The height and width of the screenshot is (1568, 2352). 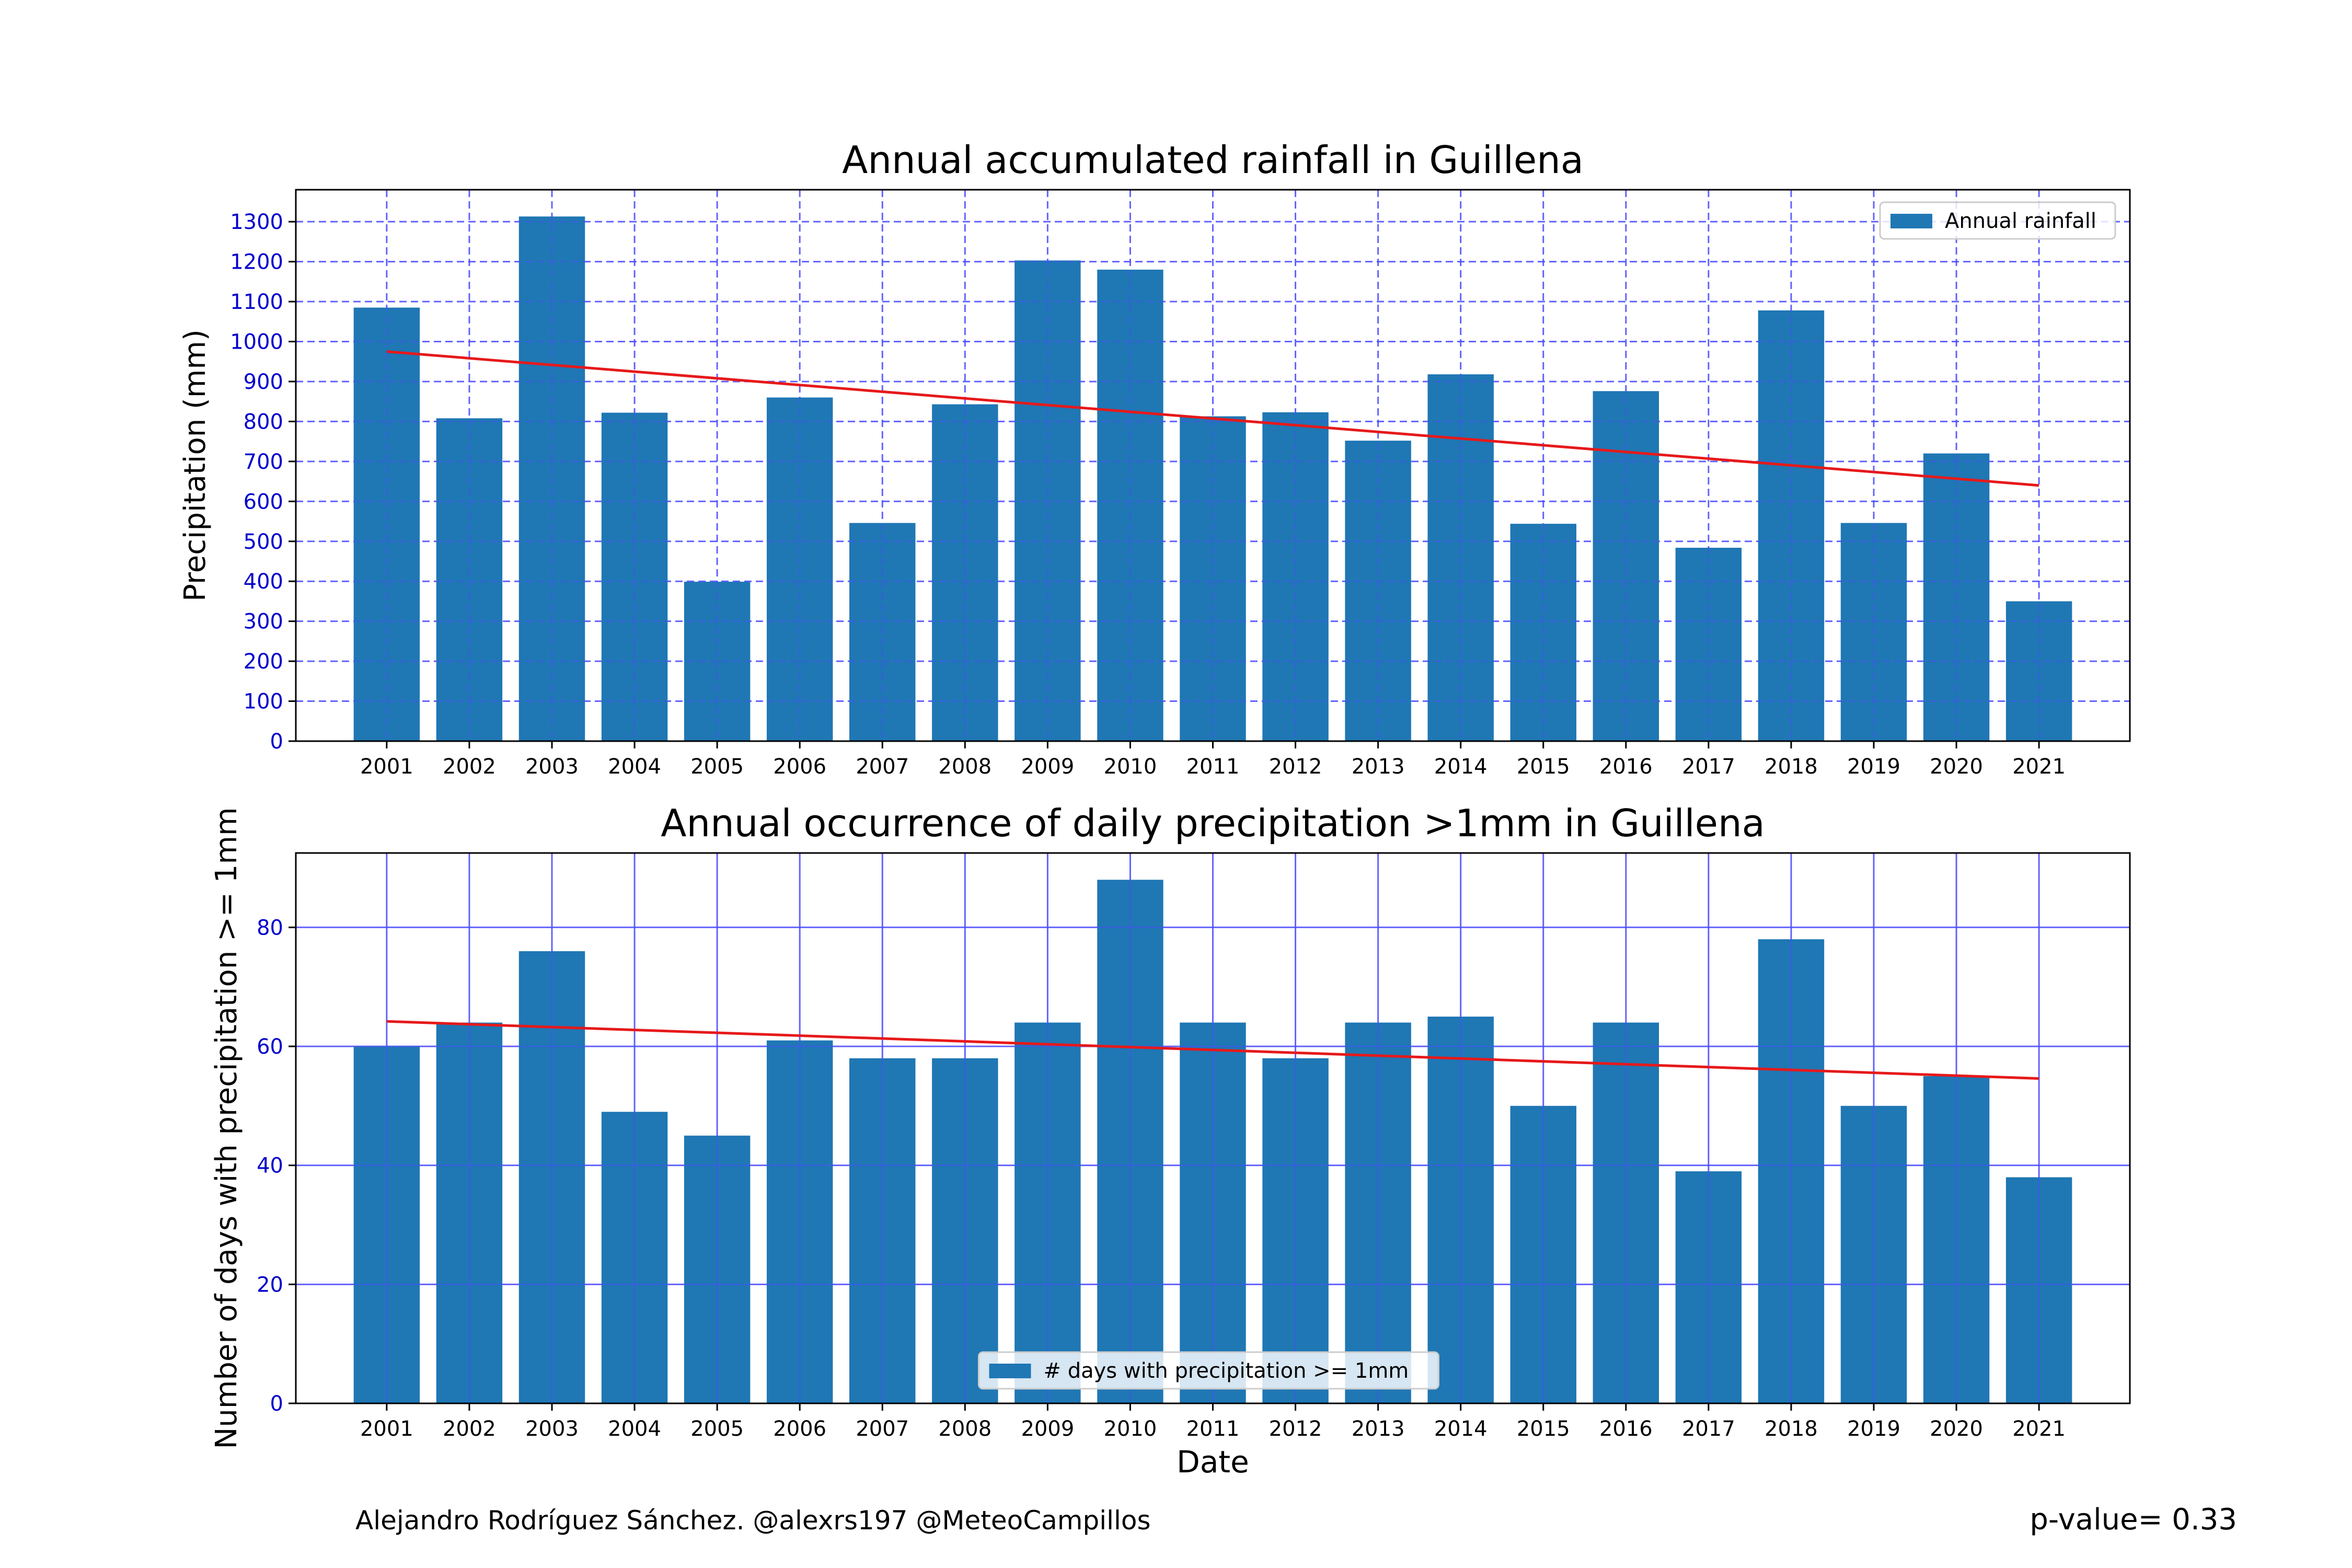 What do you see at coordinates (1226, 1371) in the screenshot?
I see `legend-label: # days with precipitation >= 1mm` at bounding box center [1226, 1371].